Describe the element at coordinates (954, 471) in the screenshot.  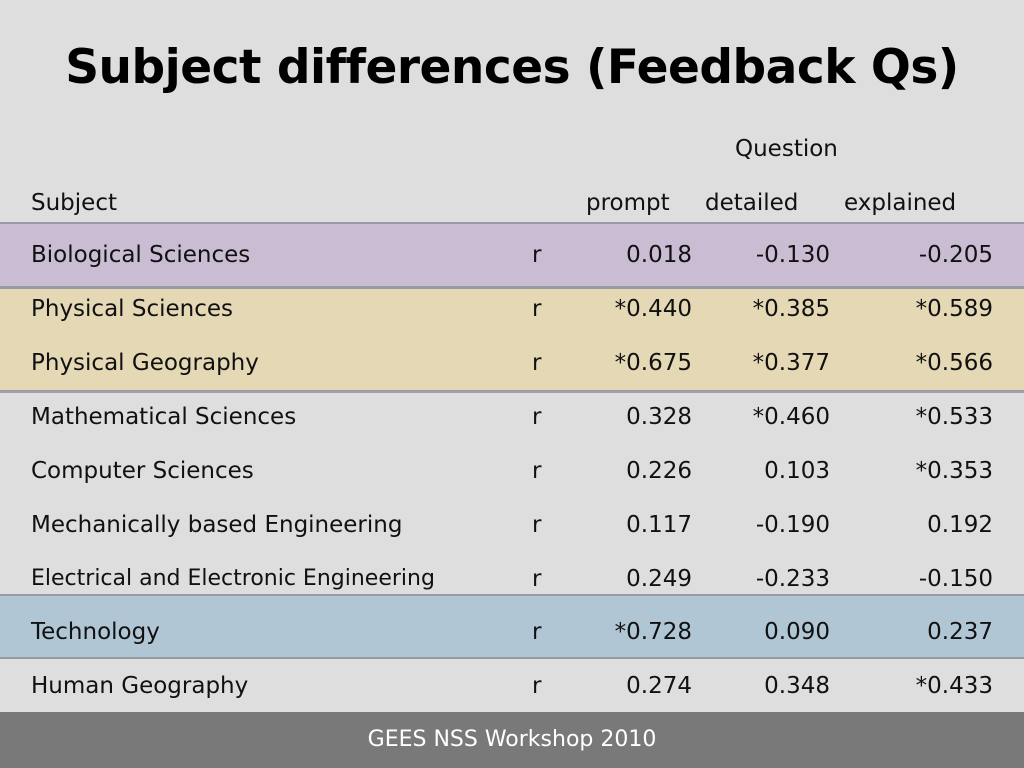
I see `explained-cell: *0.353` at that location.